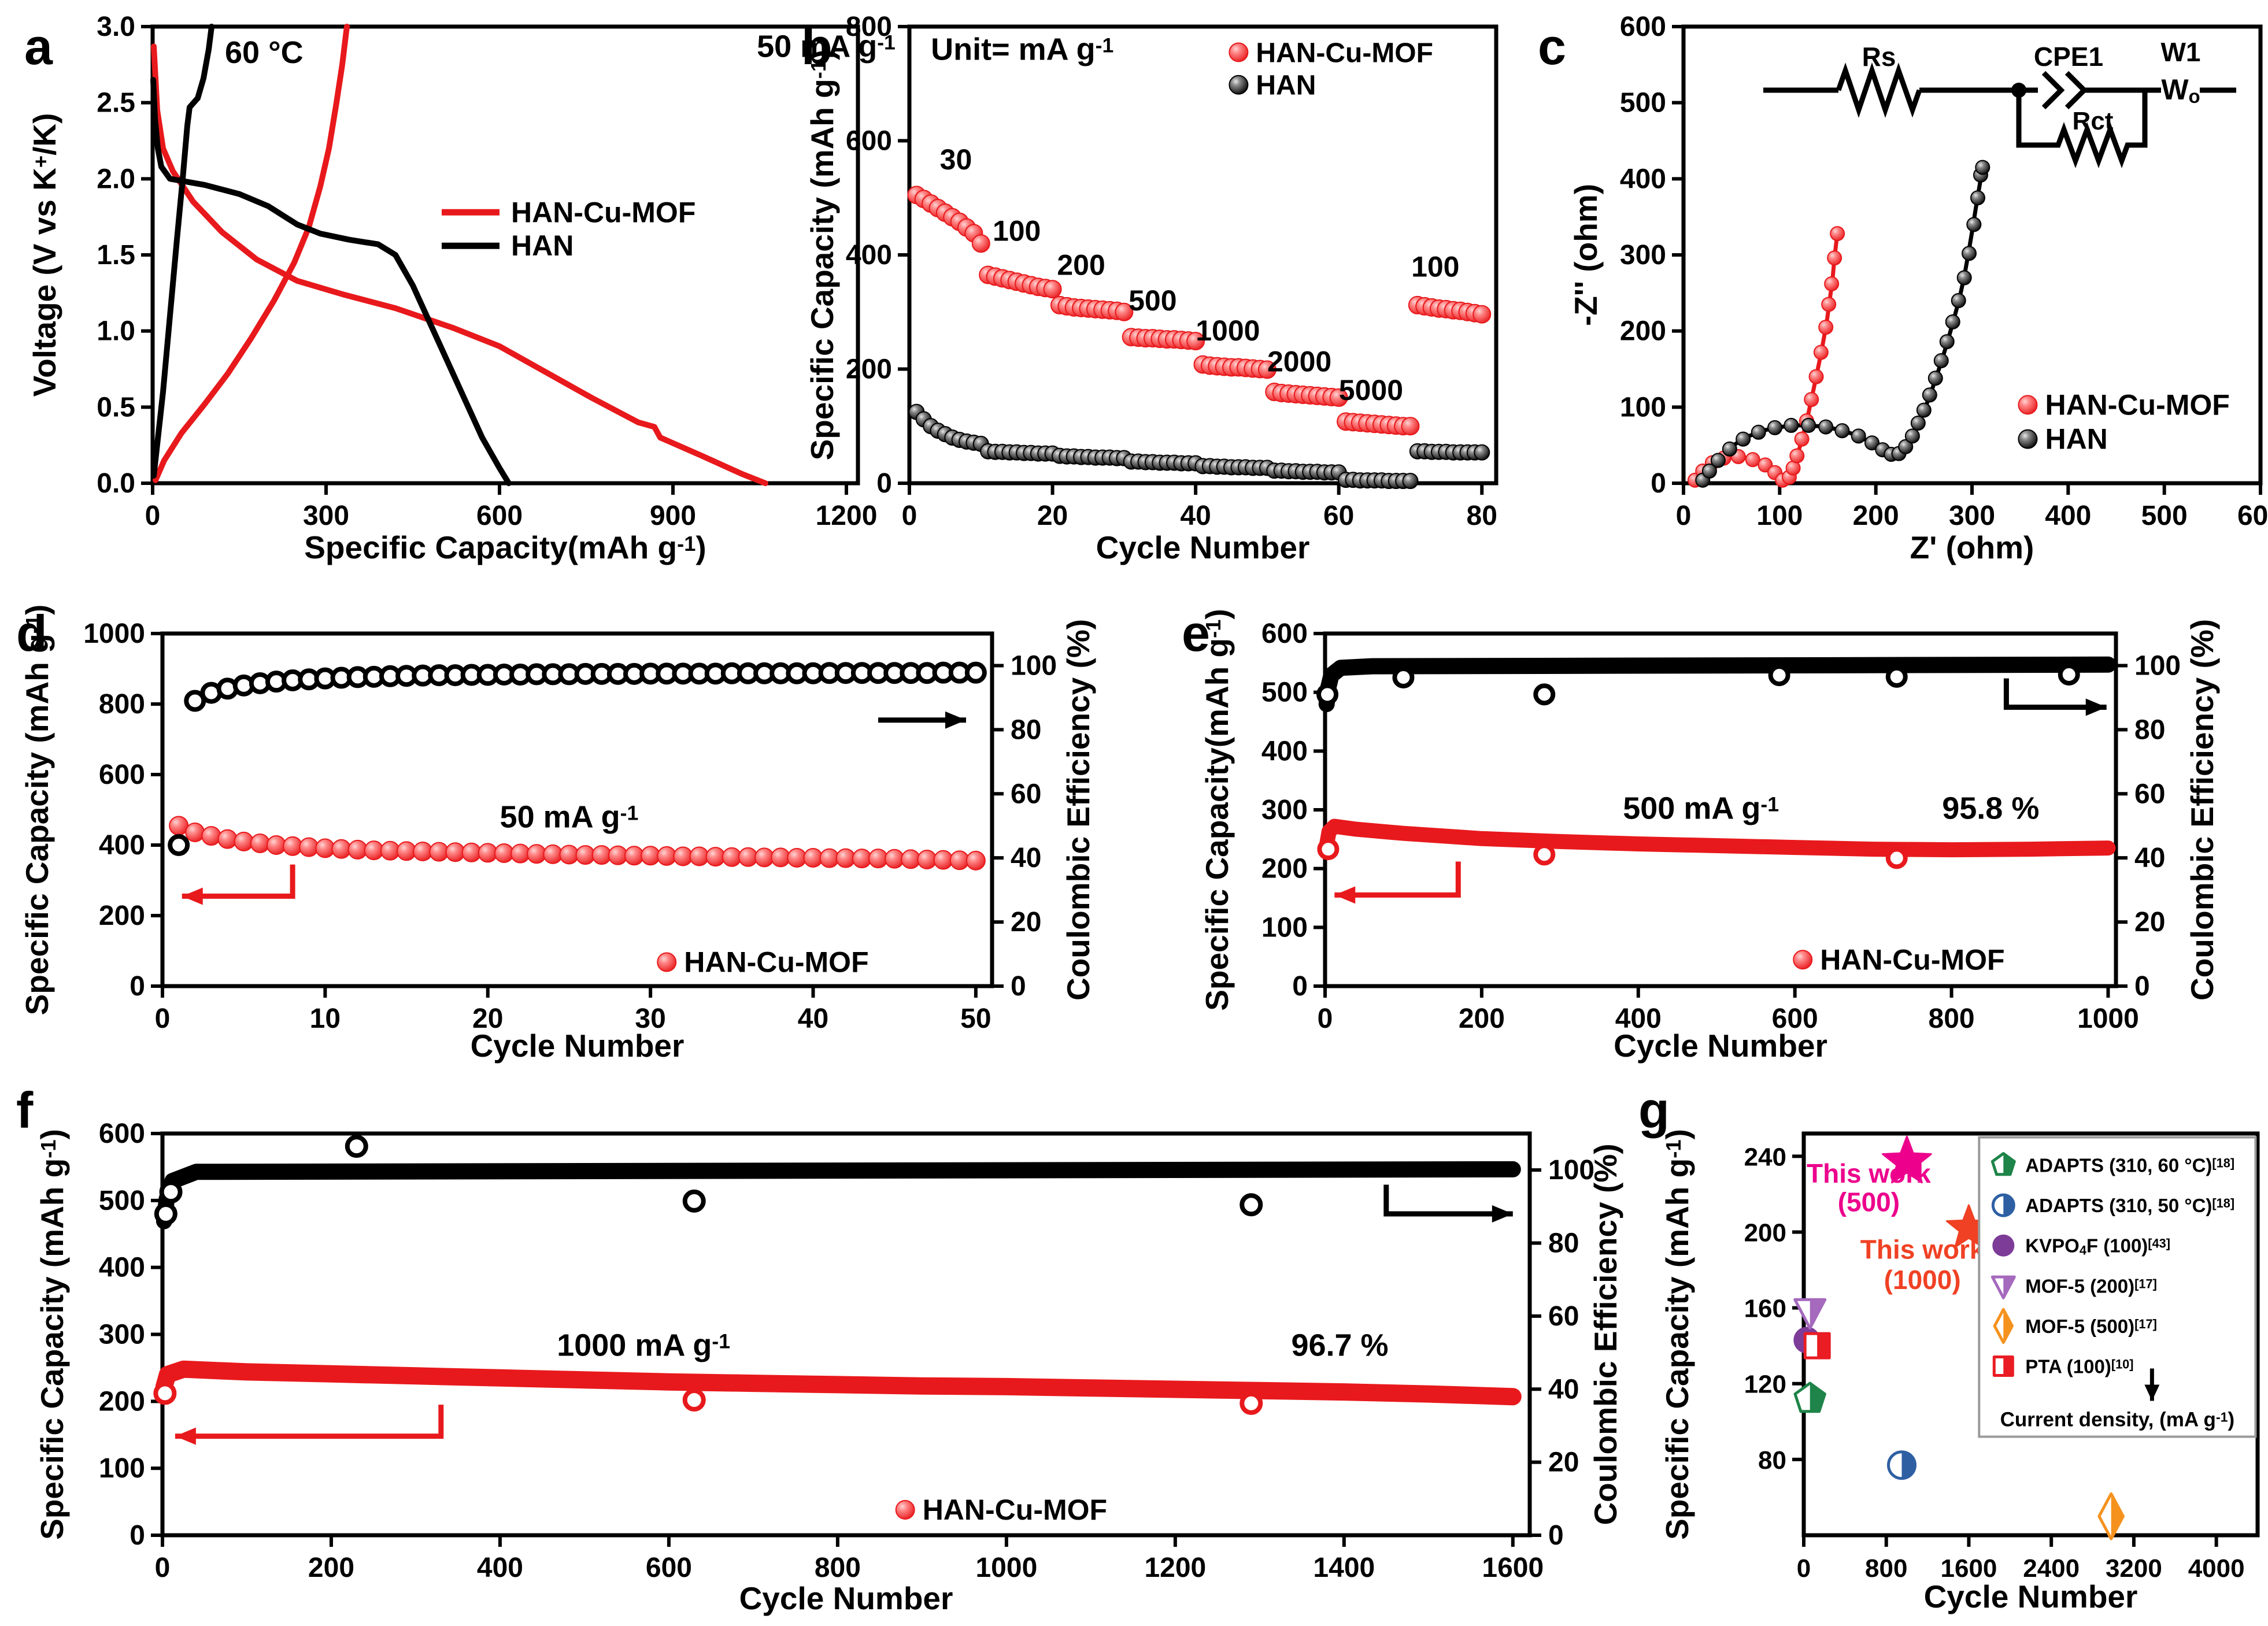 The width and height of the screenshot is (2268, 1626). What do you see at coordinates (122, 1468) in the screenshot?
I see `y-tick-label: 100` at bounding box center [122, 1468].